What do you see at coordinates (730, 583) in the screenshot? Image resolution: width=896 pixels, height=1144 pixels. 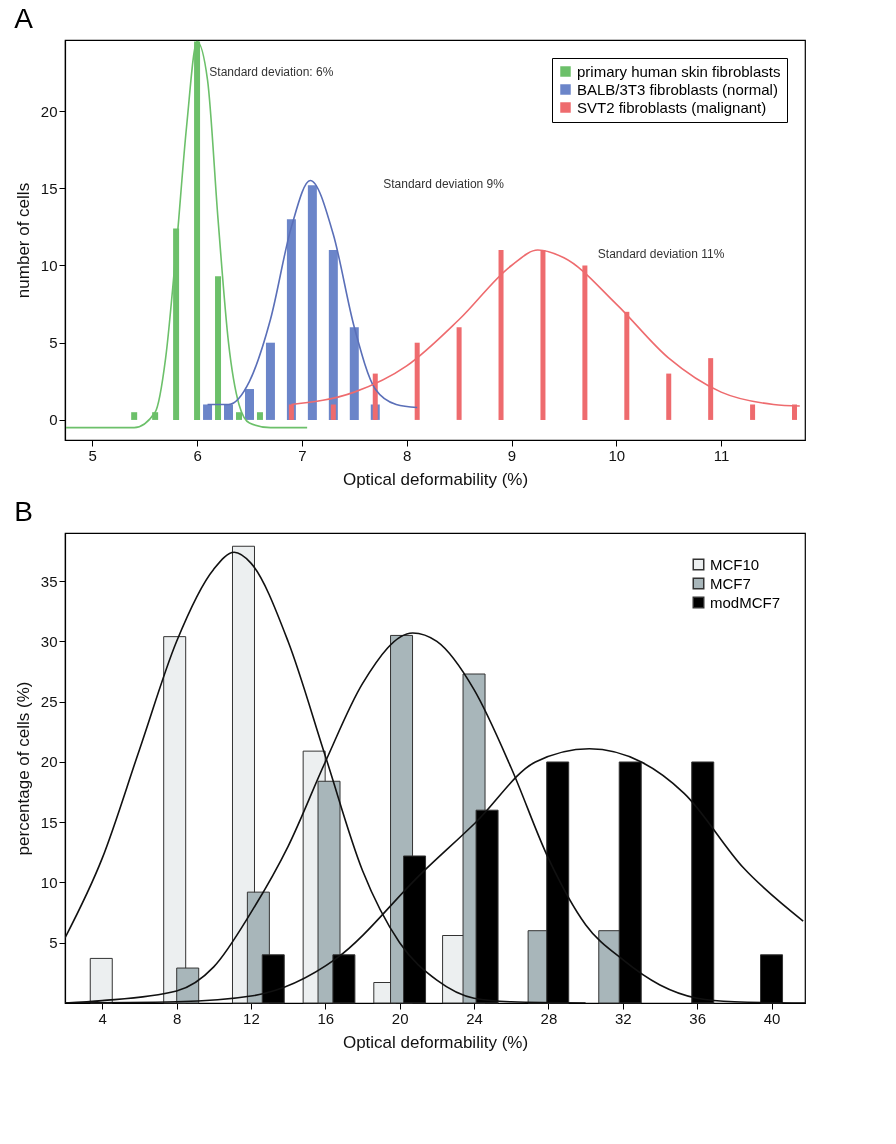 I see `legend-label: MCF7` at bounding box center [730, 583].